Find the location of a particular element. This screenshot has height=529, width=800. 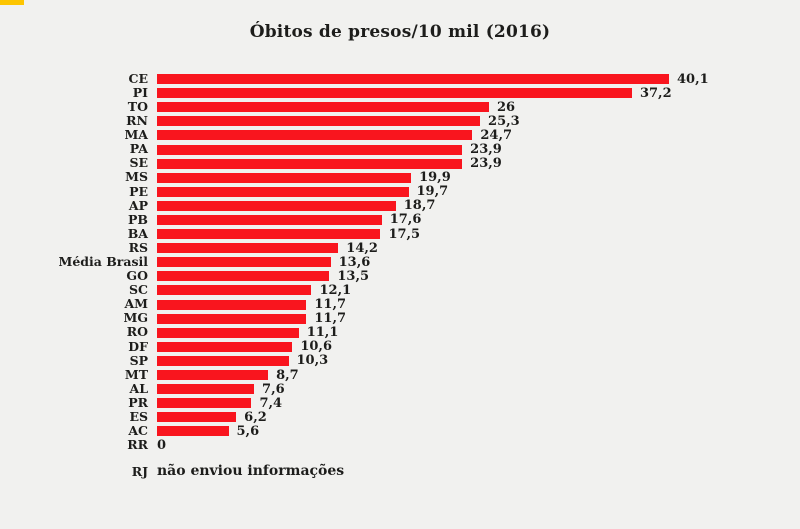

category-label: SP is located at coordinates (138, 360).